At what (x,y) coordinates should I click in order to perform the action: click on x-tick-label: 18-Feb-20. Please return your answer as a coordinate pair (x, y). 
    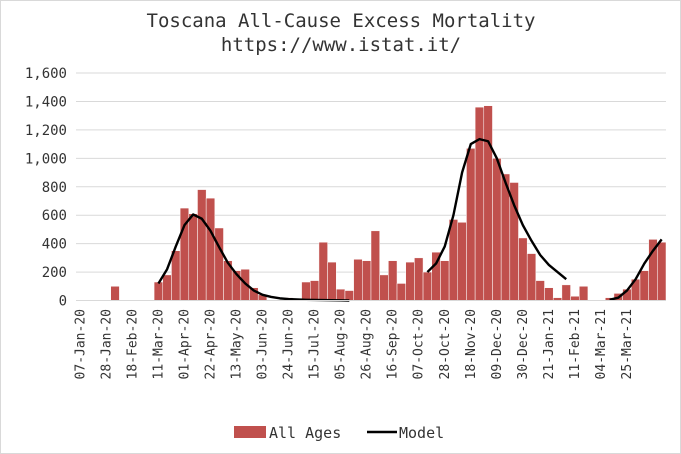
    Looking at the image, I should click on (132, 344).